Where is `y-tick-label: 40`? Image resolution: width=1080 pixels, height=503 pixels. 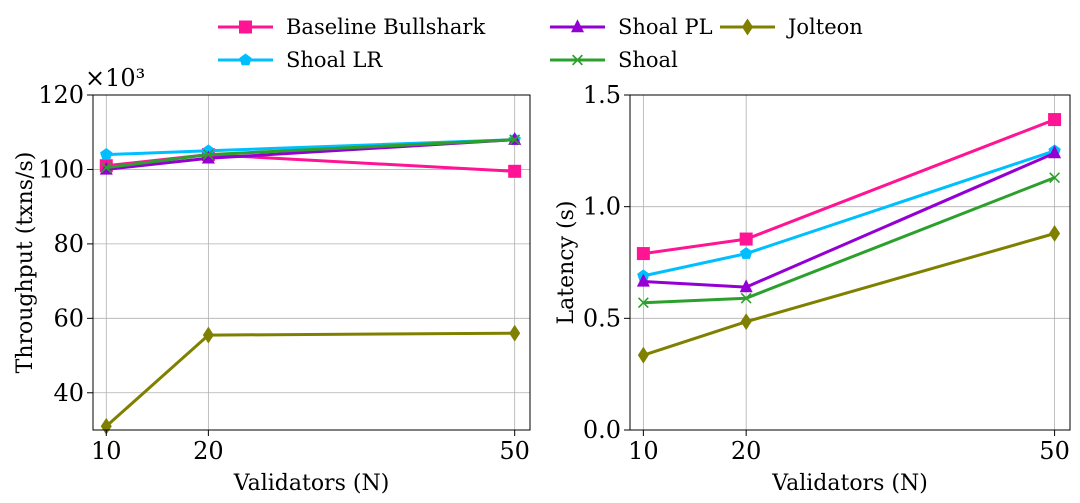 y-tick-label: 40 is located at coordinates (68, 393).